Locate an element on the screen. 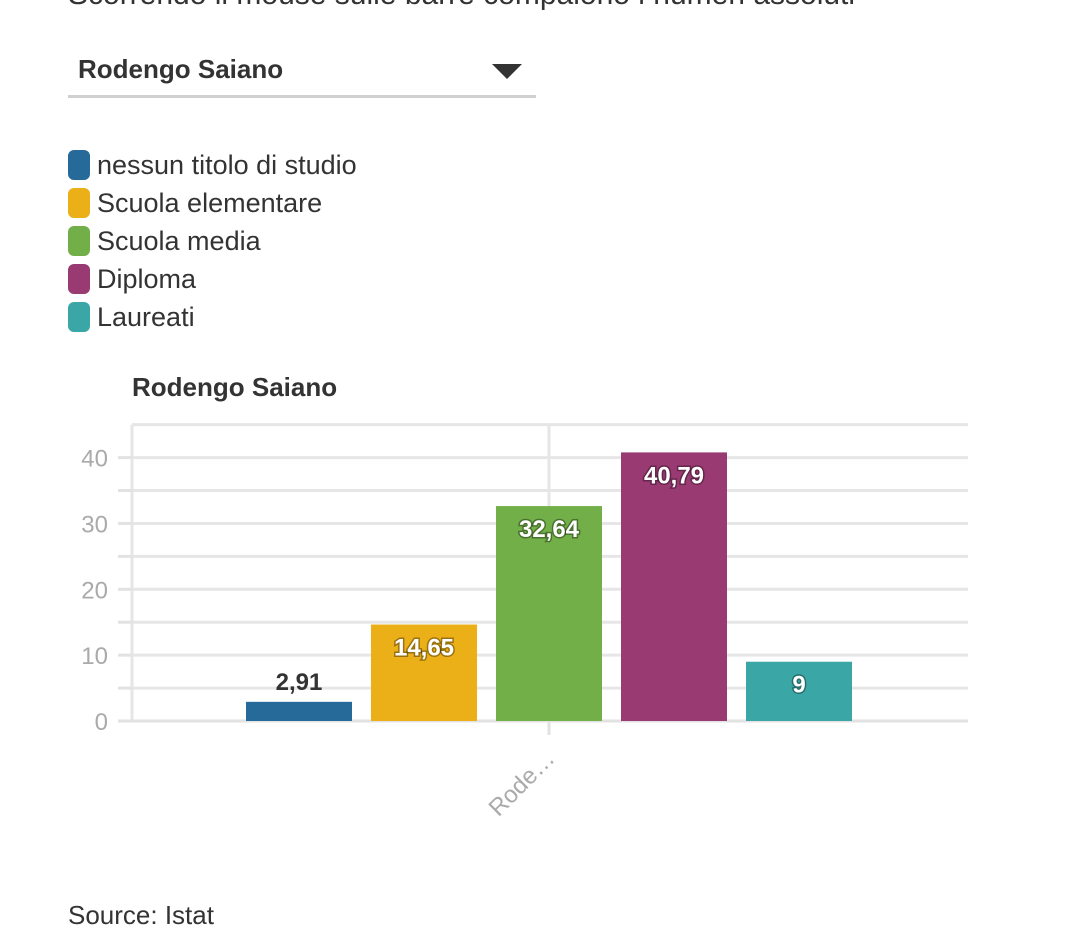 This screenshot has width=1080, height=944. y-tick-label: 40 is located at coordinates (94, 459).